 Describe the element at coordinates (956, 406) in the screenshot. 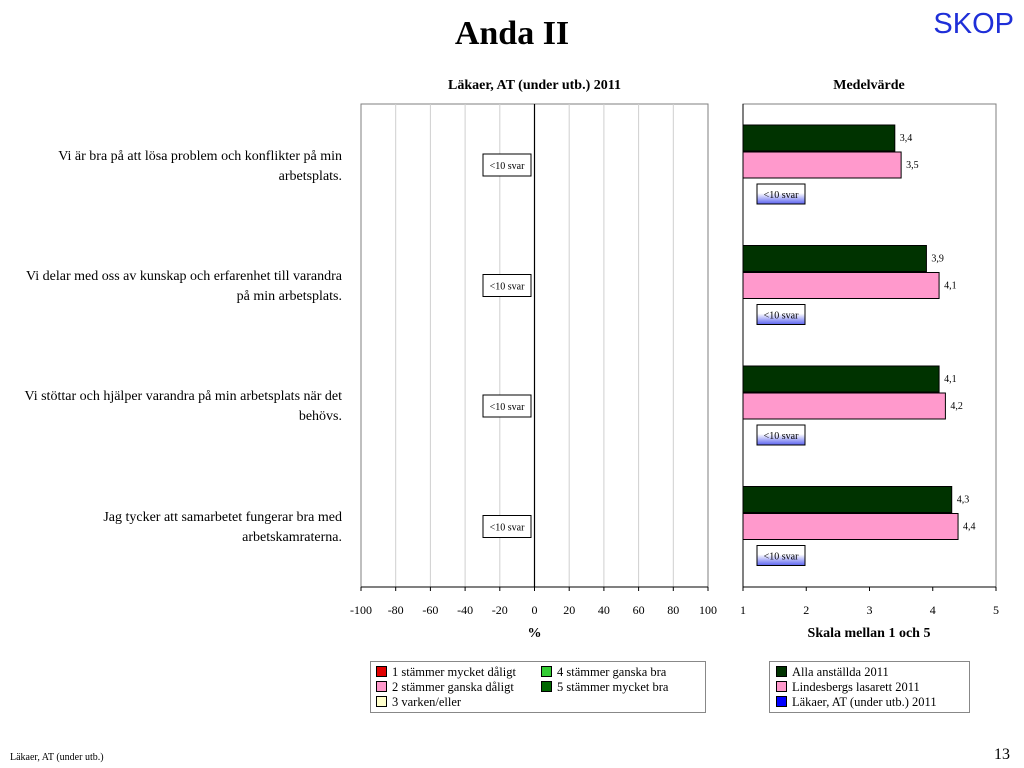

I see `right-bar-value-label: 4,2` at that location.